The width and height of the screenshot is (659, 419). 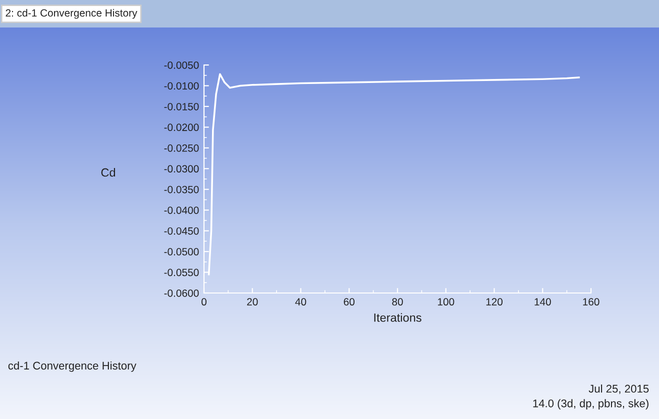 What do you see at coordinates (446, 302) in the screenshot?
I see `x-tick-label: 100` at bounding box center [446, 302].